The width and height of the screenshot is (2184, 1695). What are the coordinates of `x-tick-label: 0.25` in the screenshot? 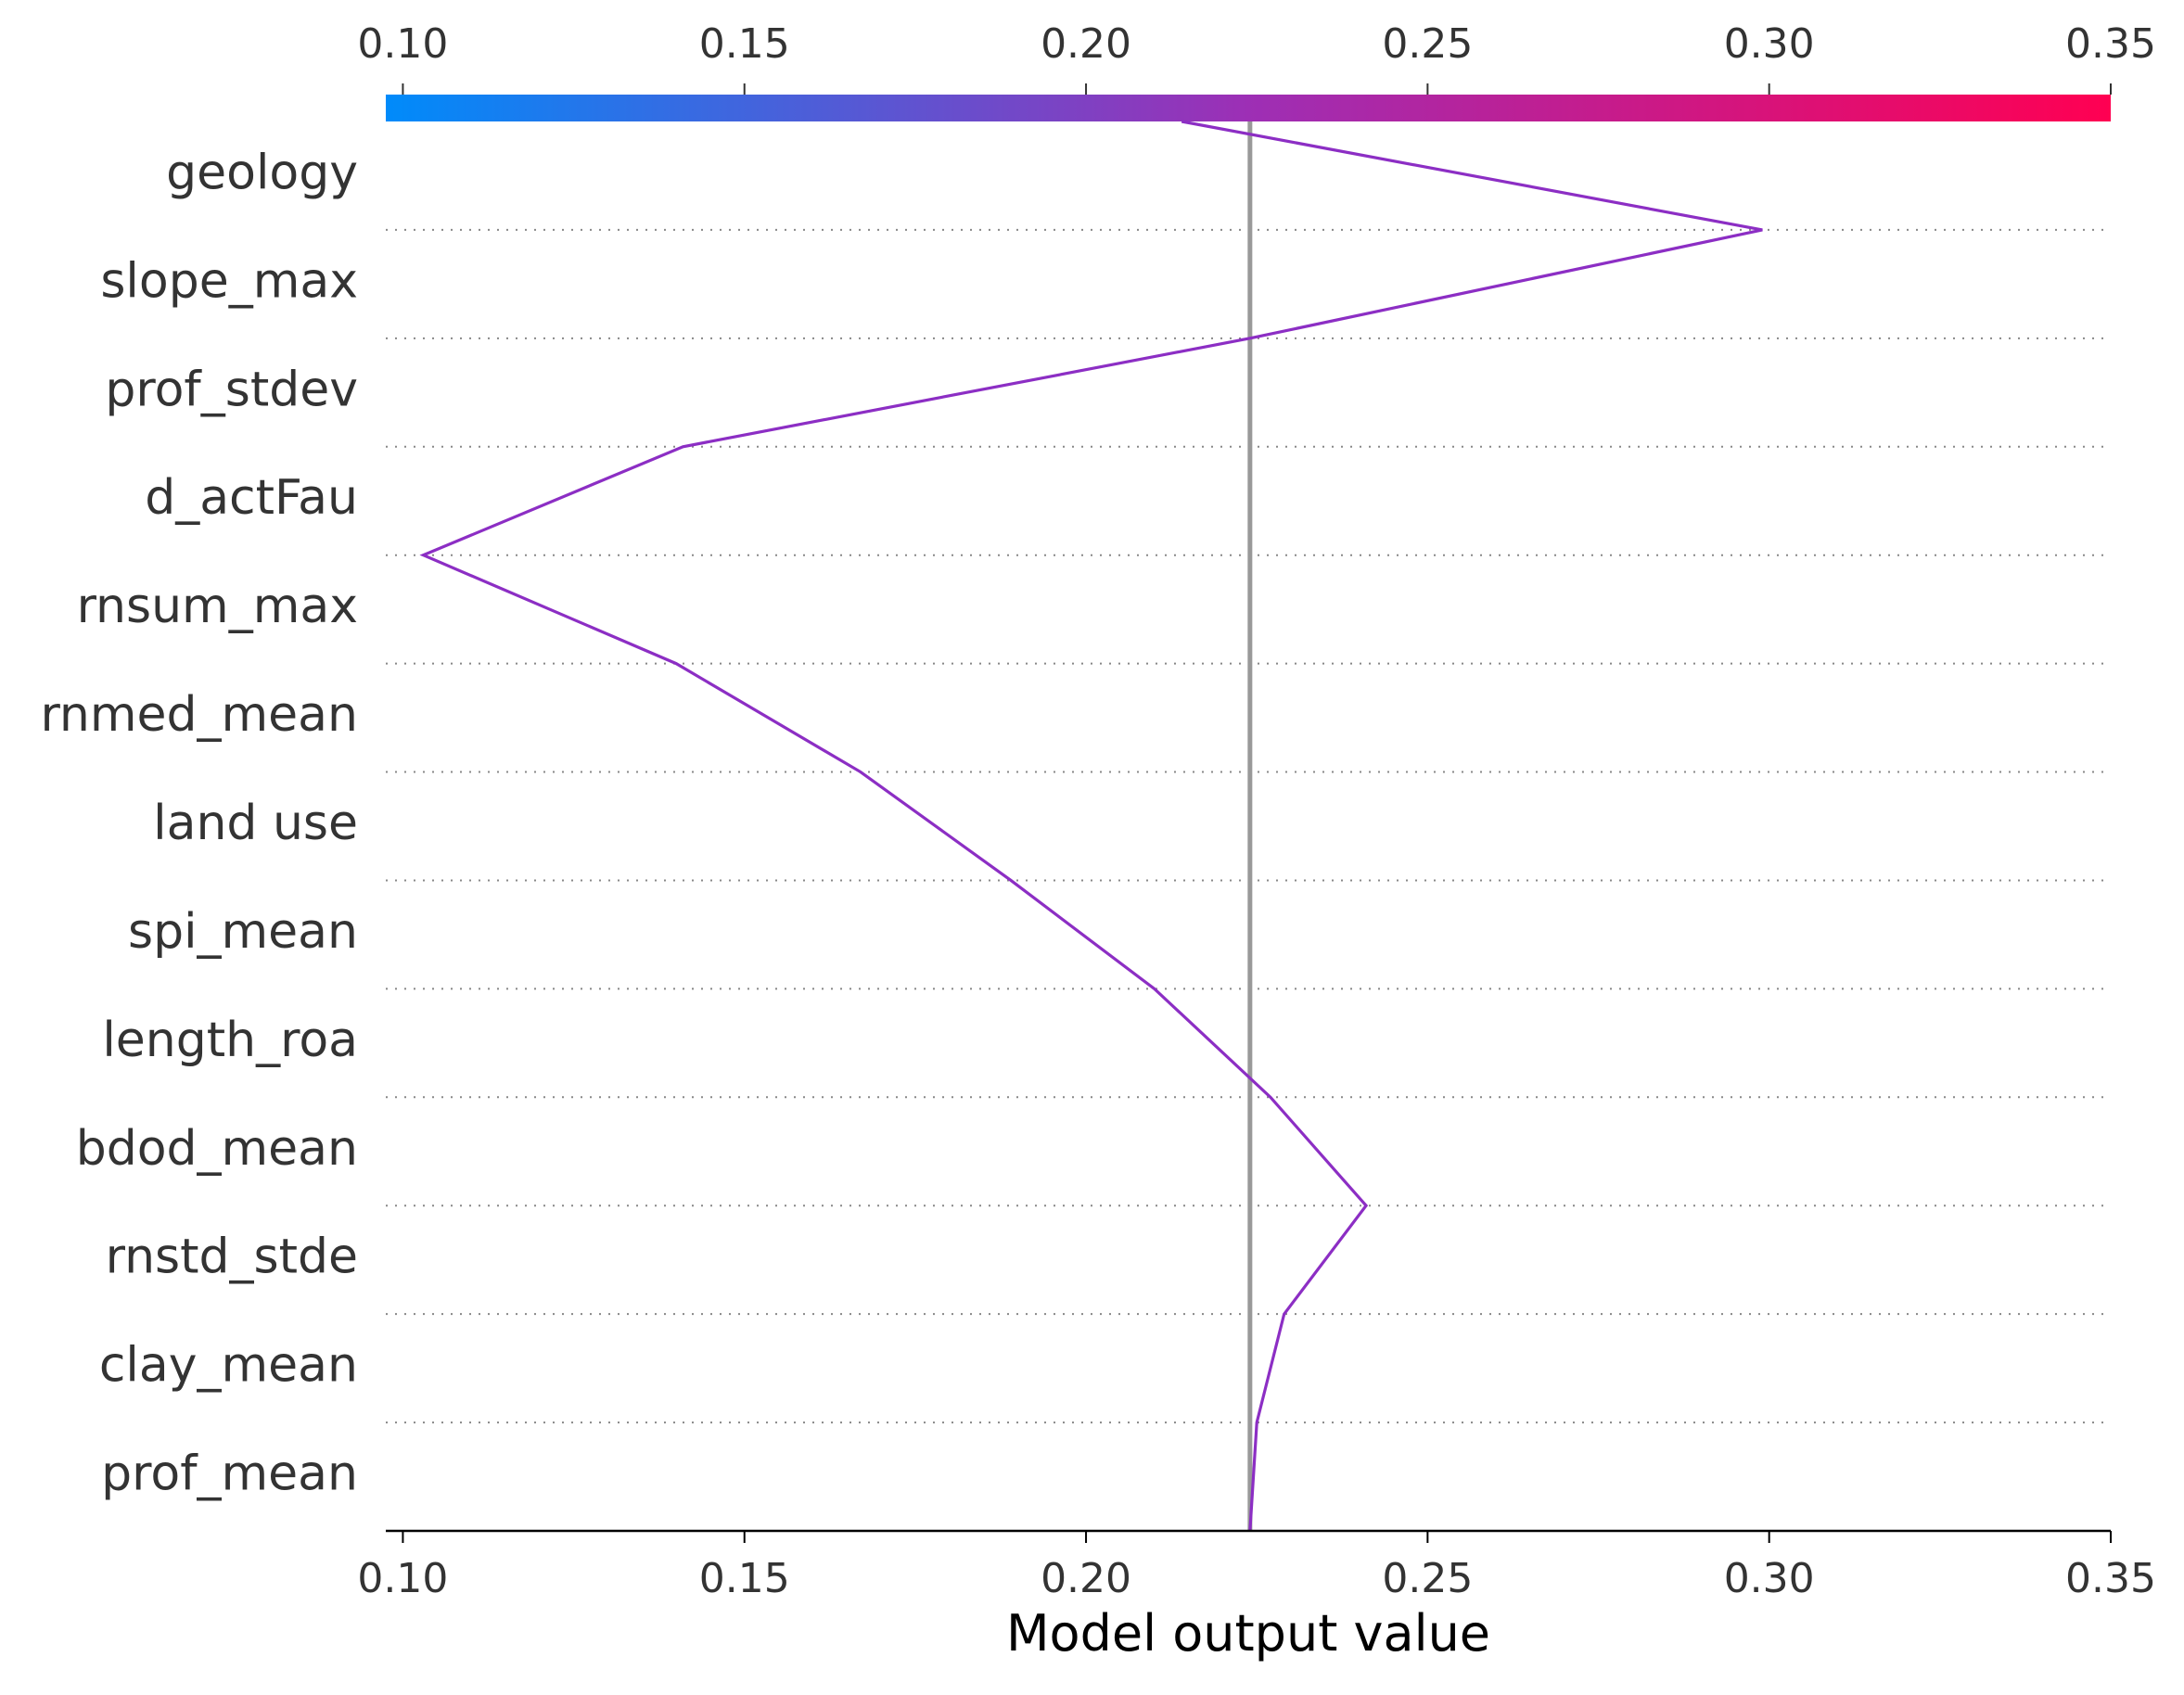 It's located at (1427, 1578).